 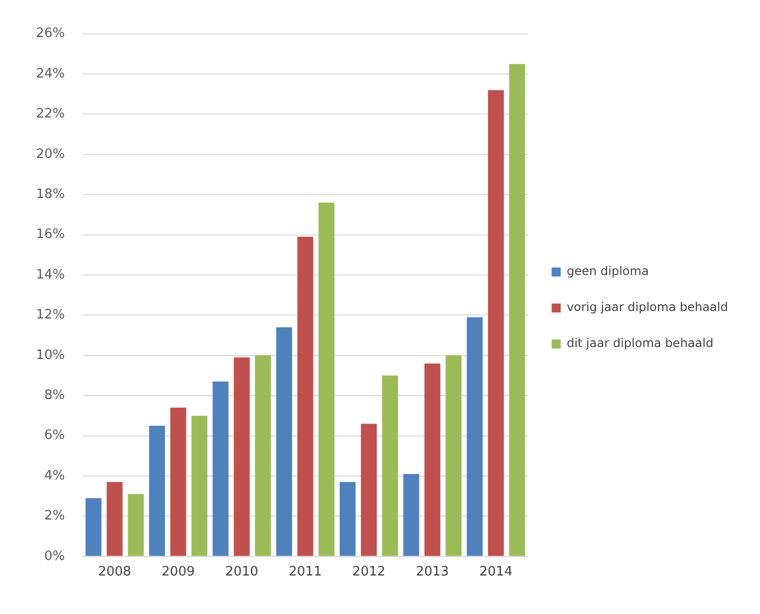 I want to click on legend-label: dit jaar diploma behaald, so click(x=640, y=343).